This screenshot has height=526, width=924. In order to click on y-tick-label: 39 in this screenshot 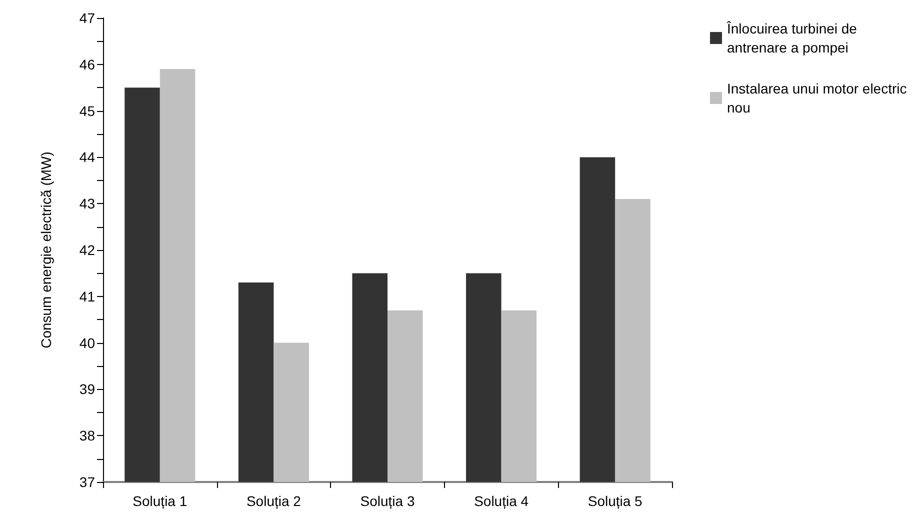, I will do `click(87, 389)`.